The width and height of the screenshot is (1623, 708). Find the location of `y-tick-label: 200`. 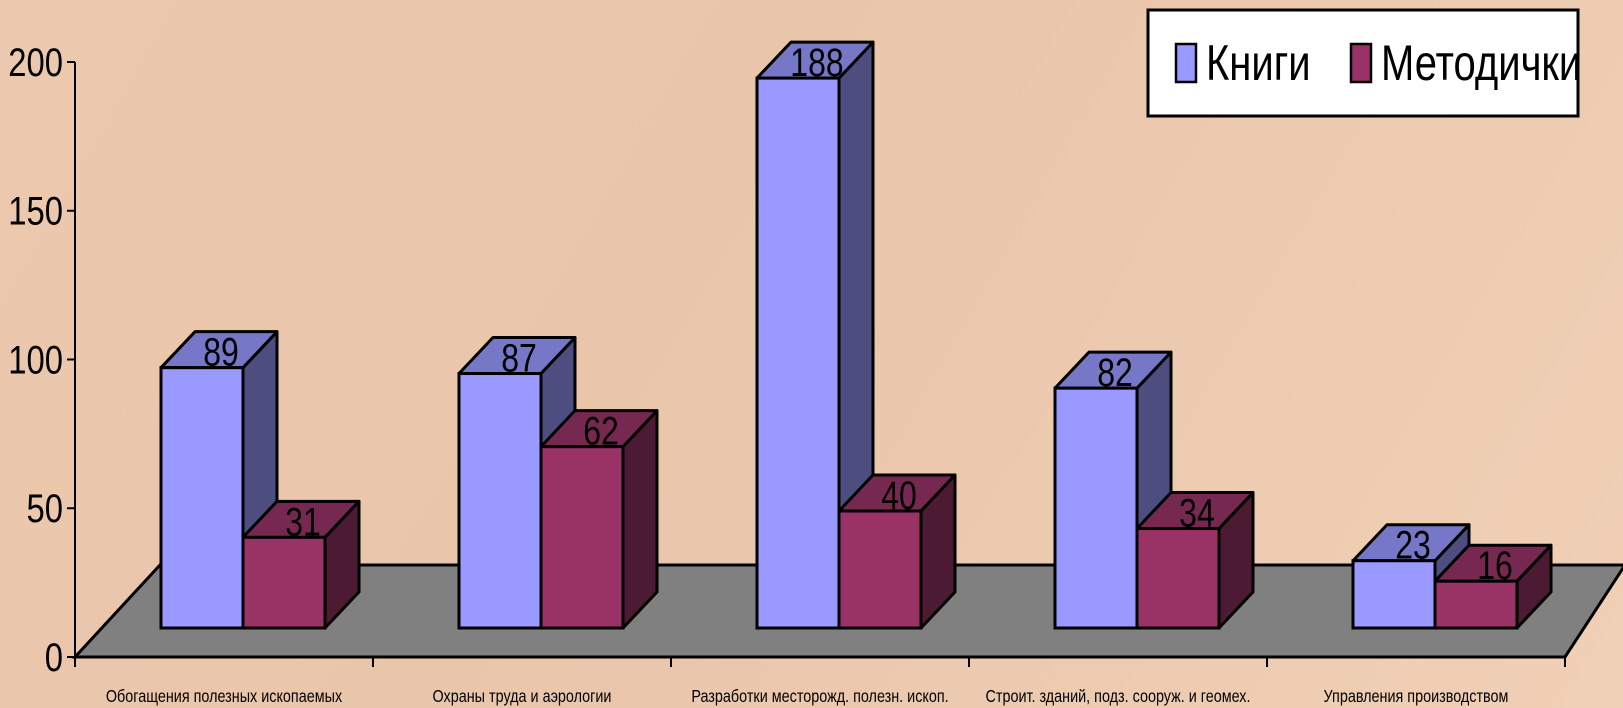

y-tick-label: 200 is located at coordinates (35, 62).